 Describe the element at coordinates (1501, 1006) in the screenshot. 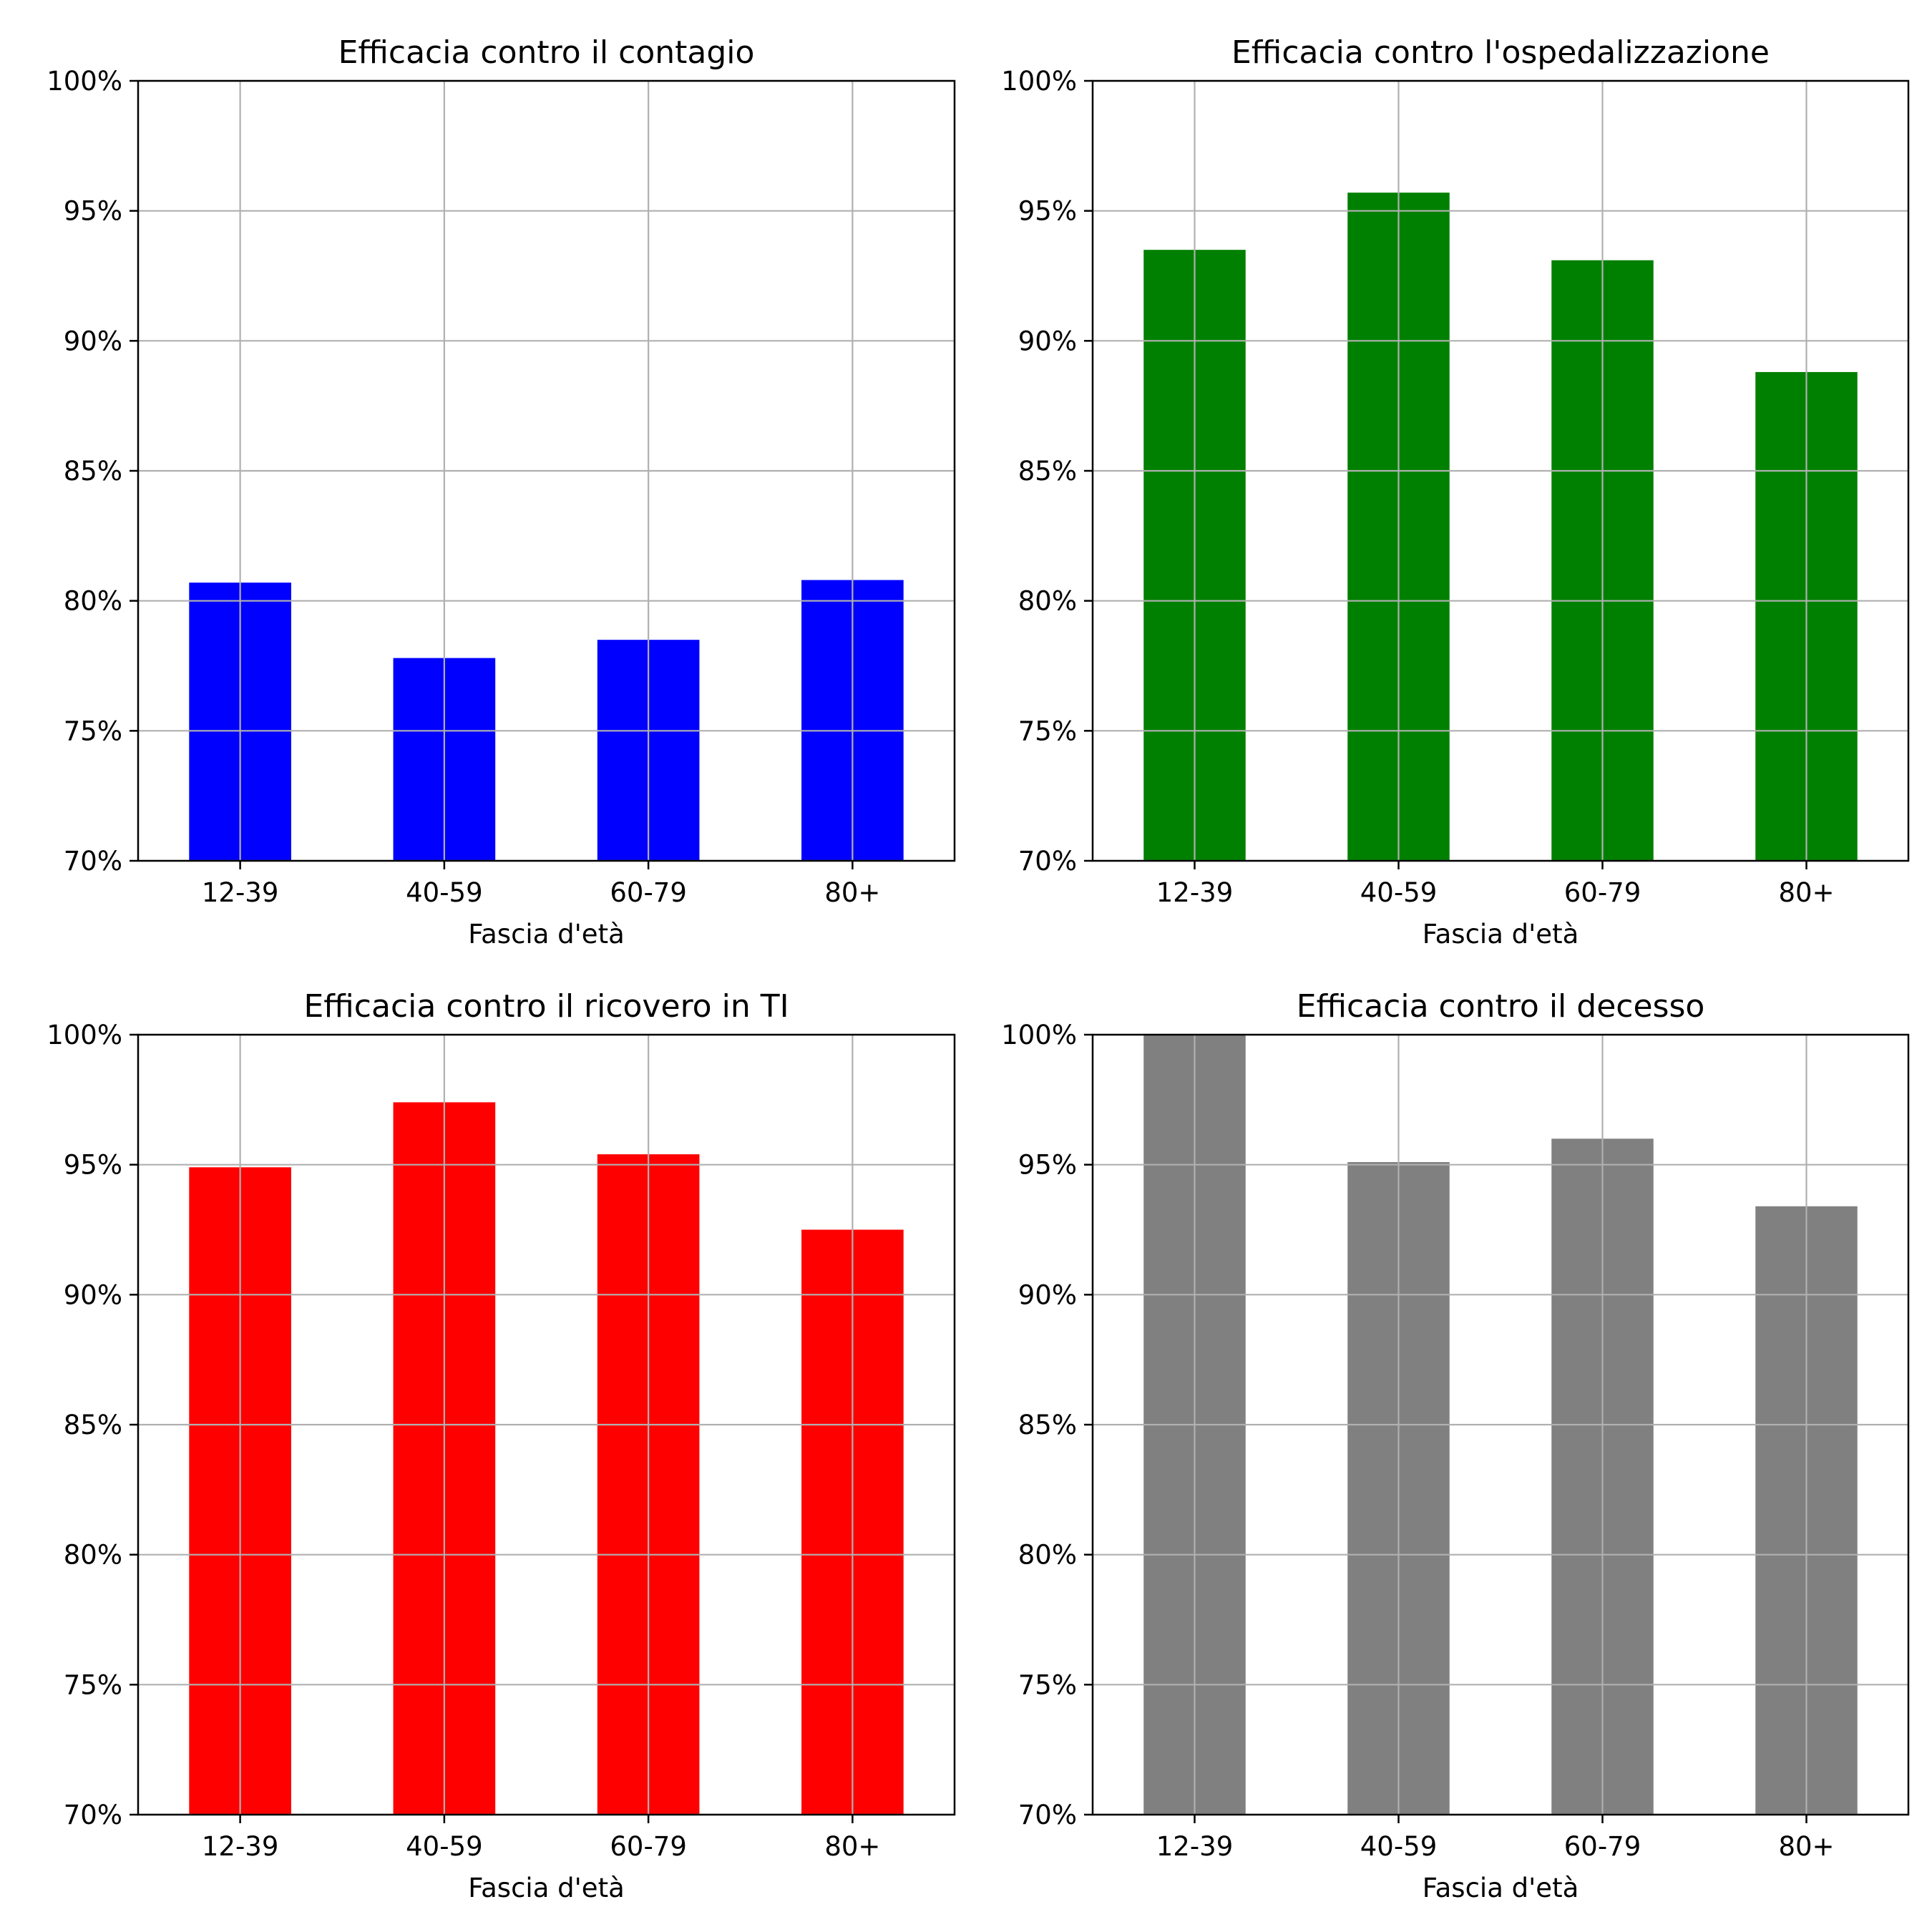

I see `chart-title: Efficacia contro il decesso` at that location.